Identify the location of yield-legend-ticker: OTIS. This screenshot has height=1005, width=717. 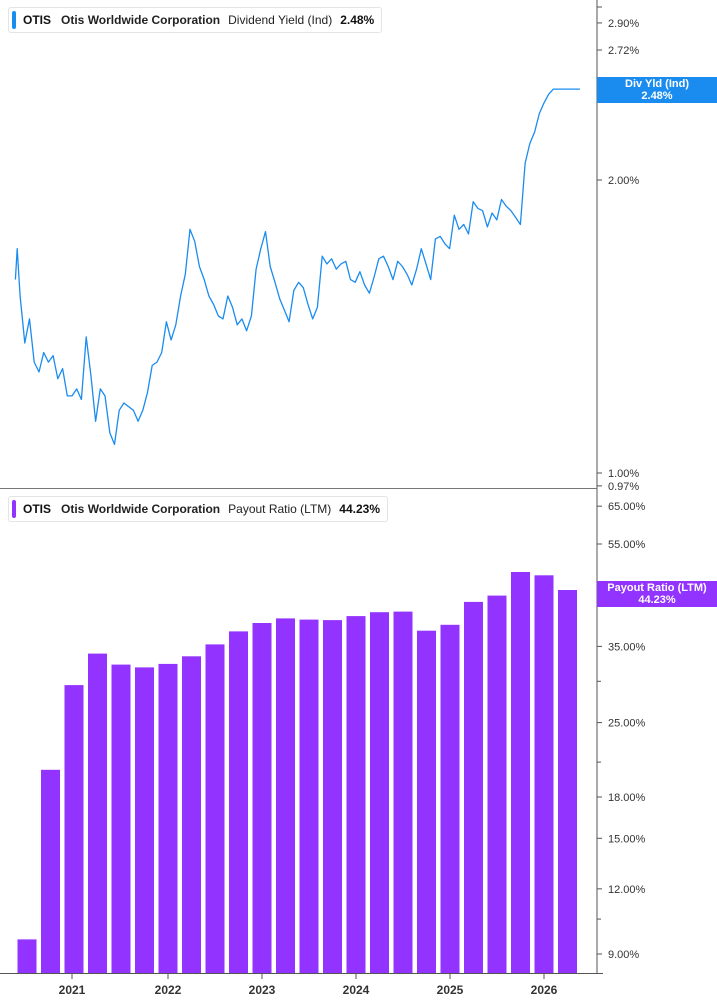
(37, 20).